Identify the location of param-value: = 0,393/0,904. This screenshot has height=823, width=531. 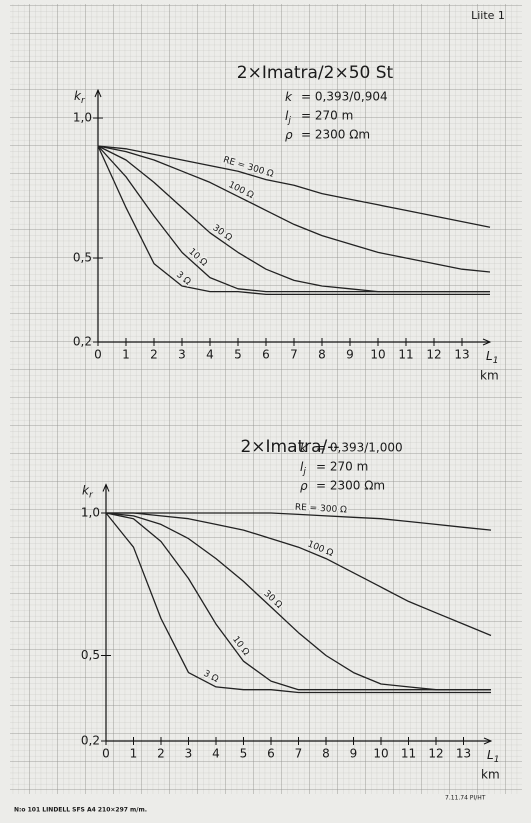
(344, 97).